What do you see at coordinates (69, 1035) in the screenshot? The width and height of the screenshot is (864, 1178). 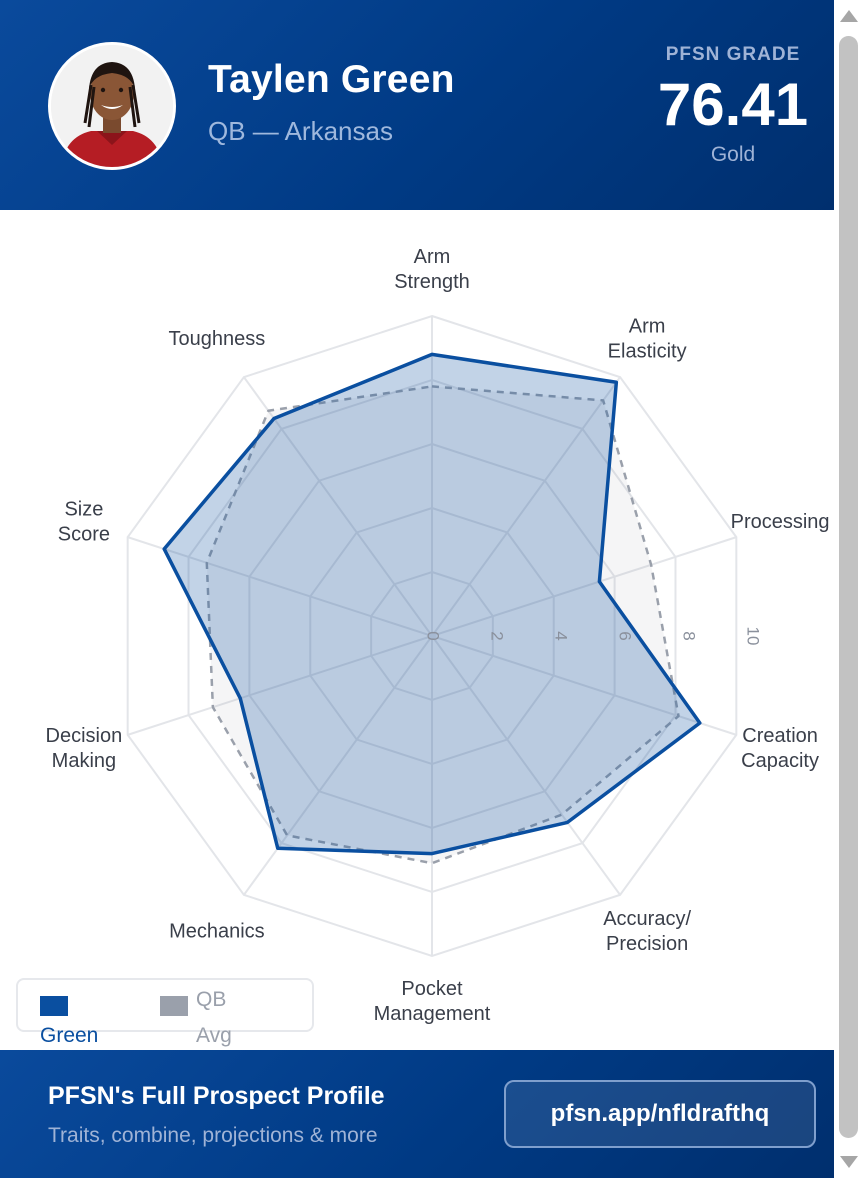 I see `legend-label-green: Green` at bounding box center [69, 1035].